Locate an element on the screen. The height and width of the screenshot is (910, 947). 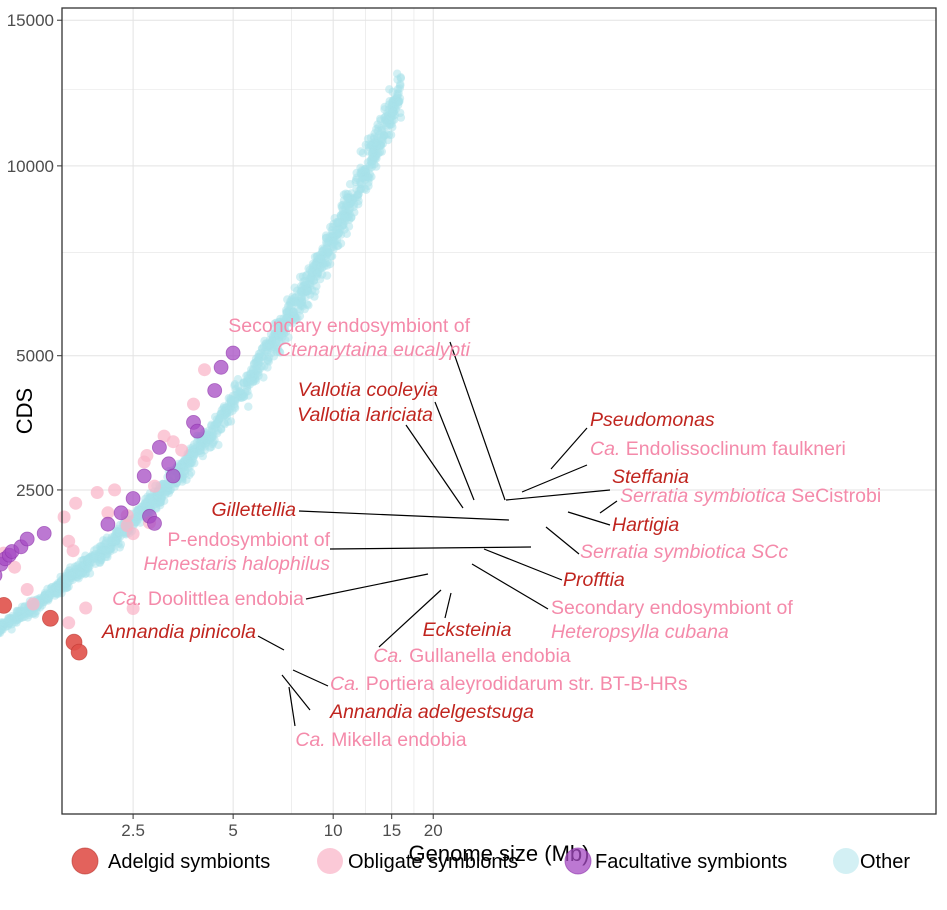
legend-swatch-facultative is located at coordinates (578, 861).